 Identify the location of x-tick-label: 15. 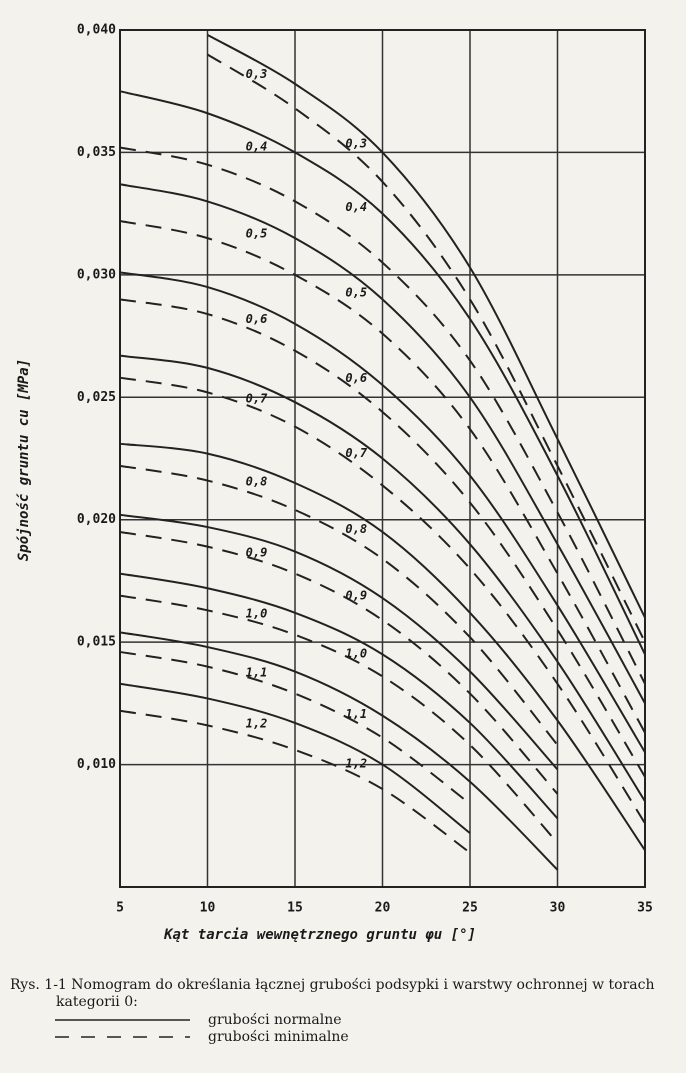
(295, 908).